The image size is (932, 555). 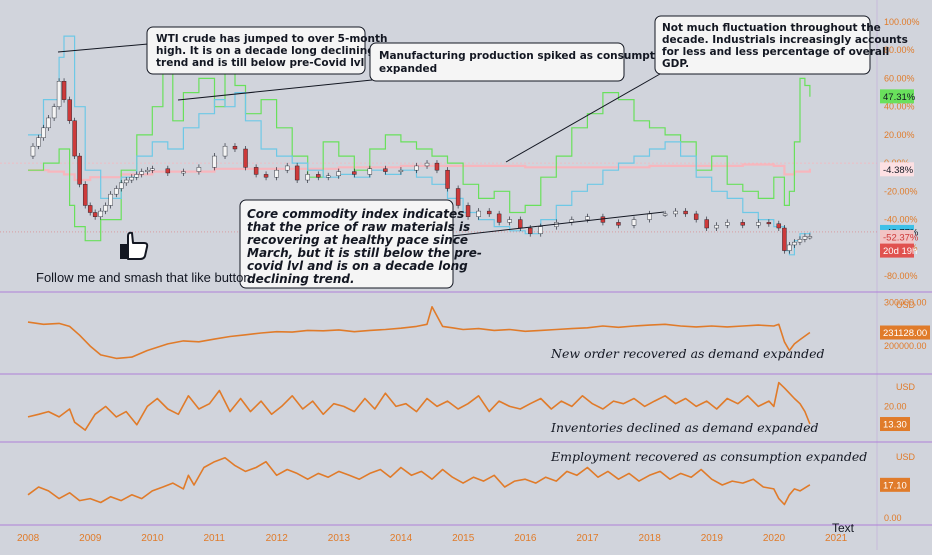 I want to click on pane-y-tick: 200000.00, so click(x=905, y=346).